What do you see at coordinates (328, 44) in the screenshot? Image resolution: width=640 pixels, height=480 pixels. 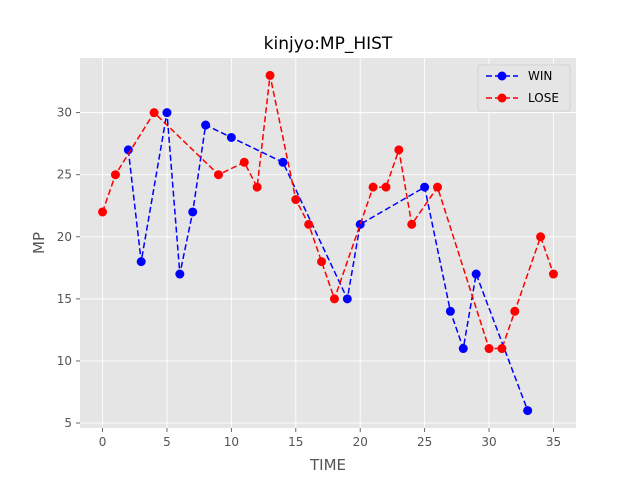 I see `chart-title: kinjyo:MP_HIST` at bounding box center [328, 44].